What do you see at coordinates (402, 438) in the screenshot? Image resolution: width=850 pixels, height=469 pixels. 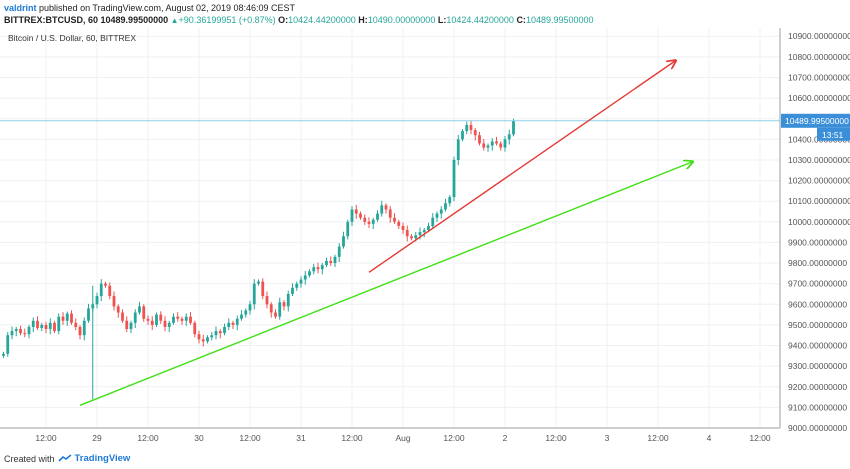 I see `x-tick-label: Aug` at bounding box center [402, 438].